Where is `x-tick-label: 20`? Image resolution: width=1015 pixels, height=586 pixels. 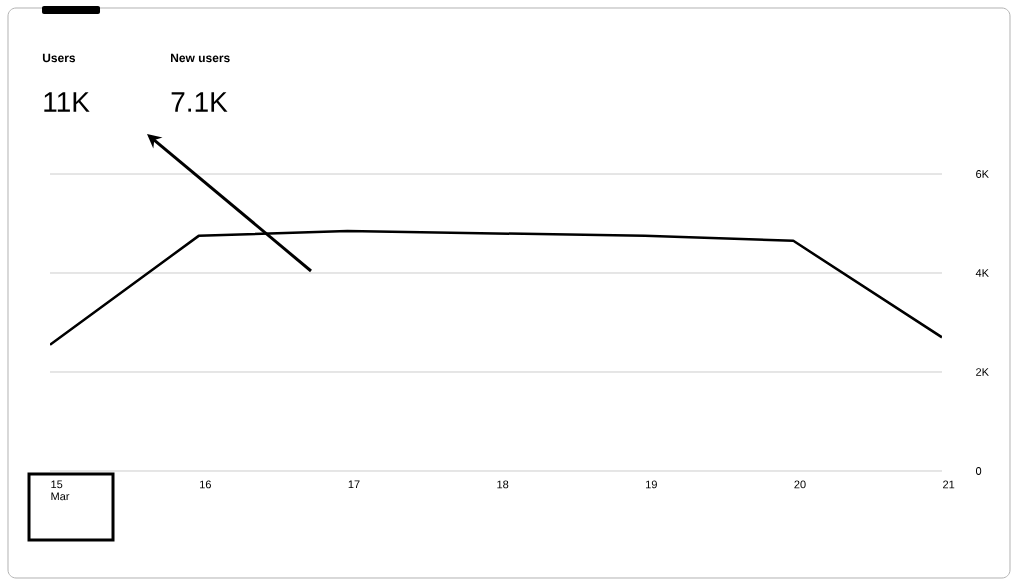
x-tick-label: 20 is located at coordinates (800, 484).